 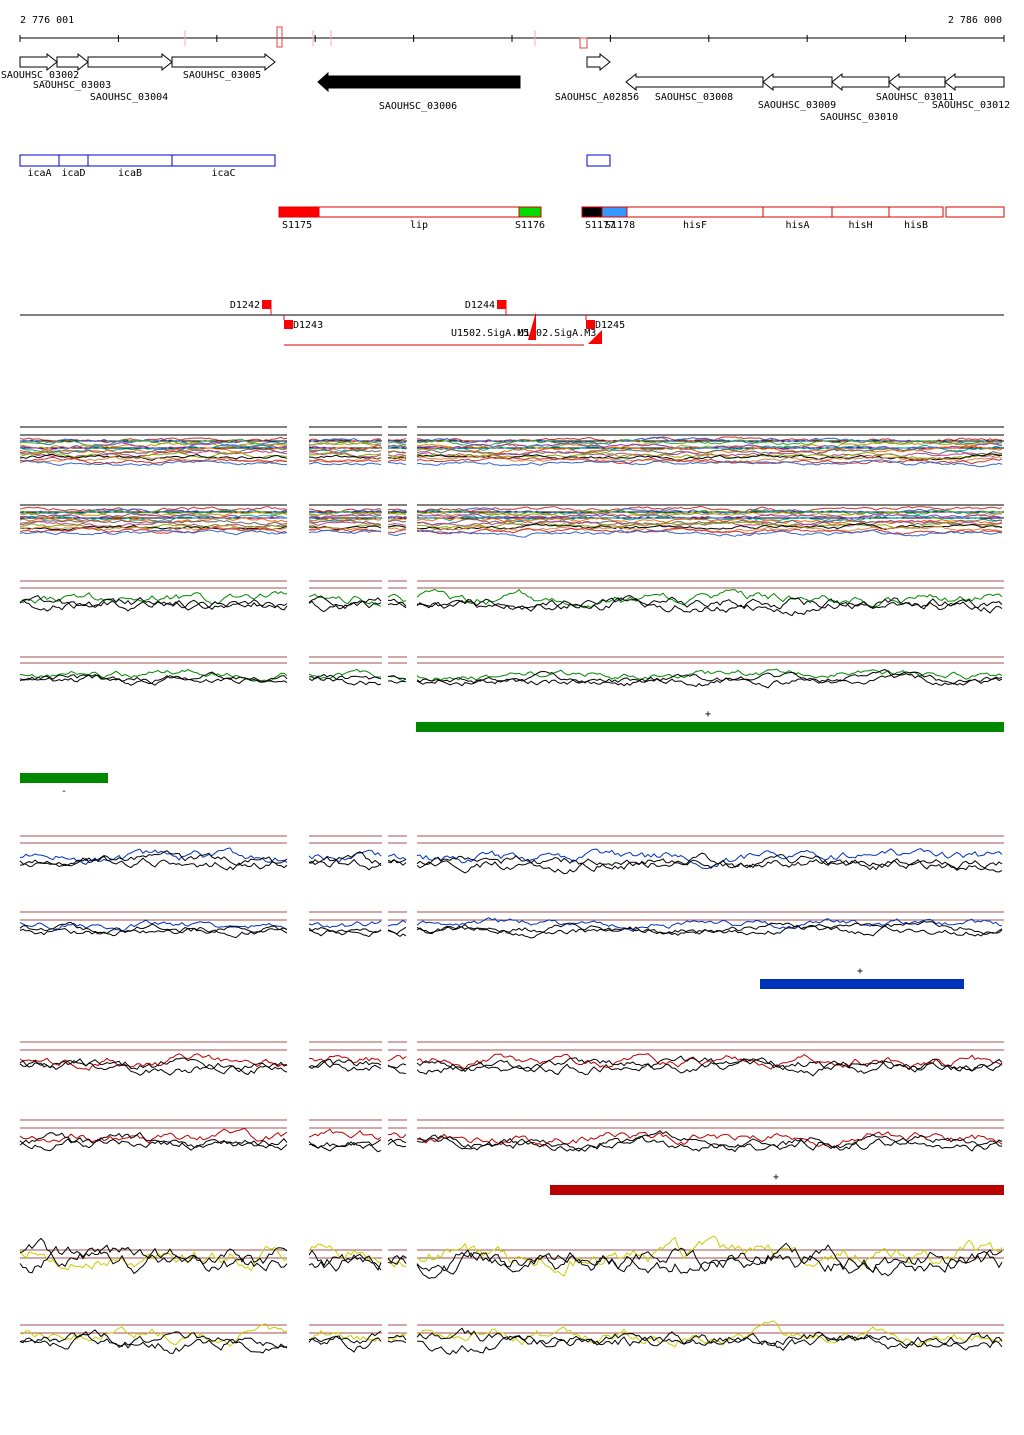 What do you see at coordinates (64, 791) in the screenshot?
I see `green-minus-sign: -` at bounding box center [64, 791].